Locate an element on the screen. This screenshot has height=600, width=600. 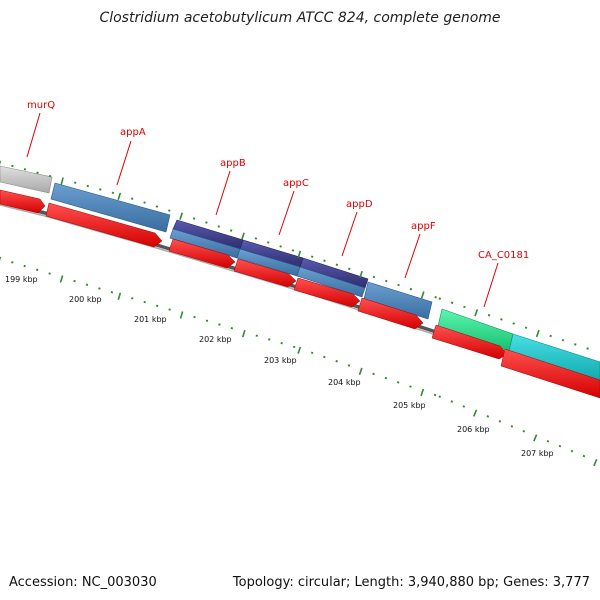
scale-label: 203 kbp is located at coordinates (280, 360).